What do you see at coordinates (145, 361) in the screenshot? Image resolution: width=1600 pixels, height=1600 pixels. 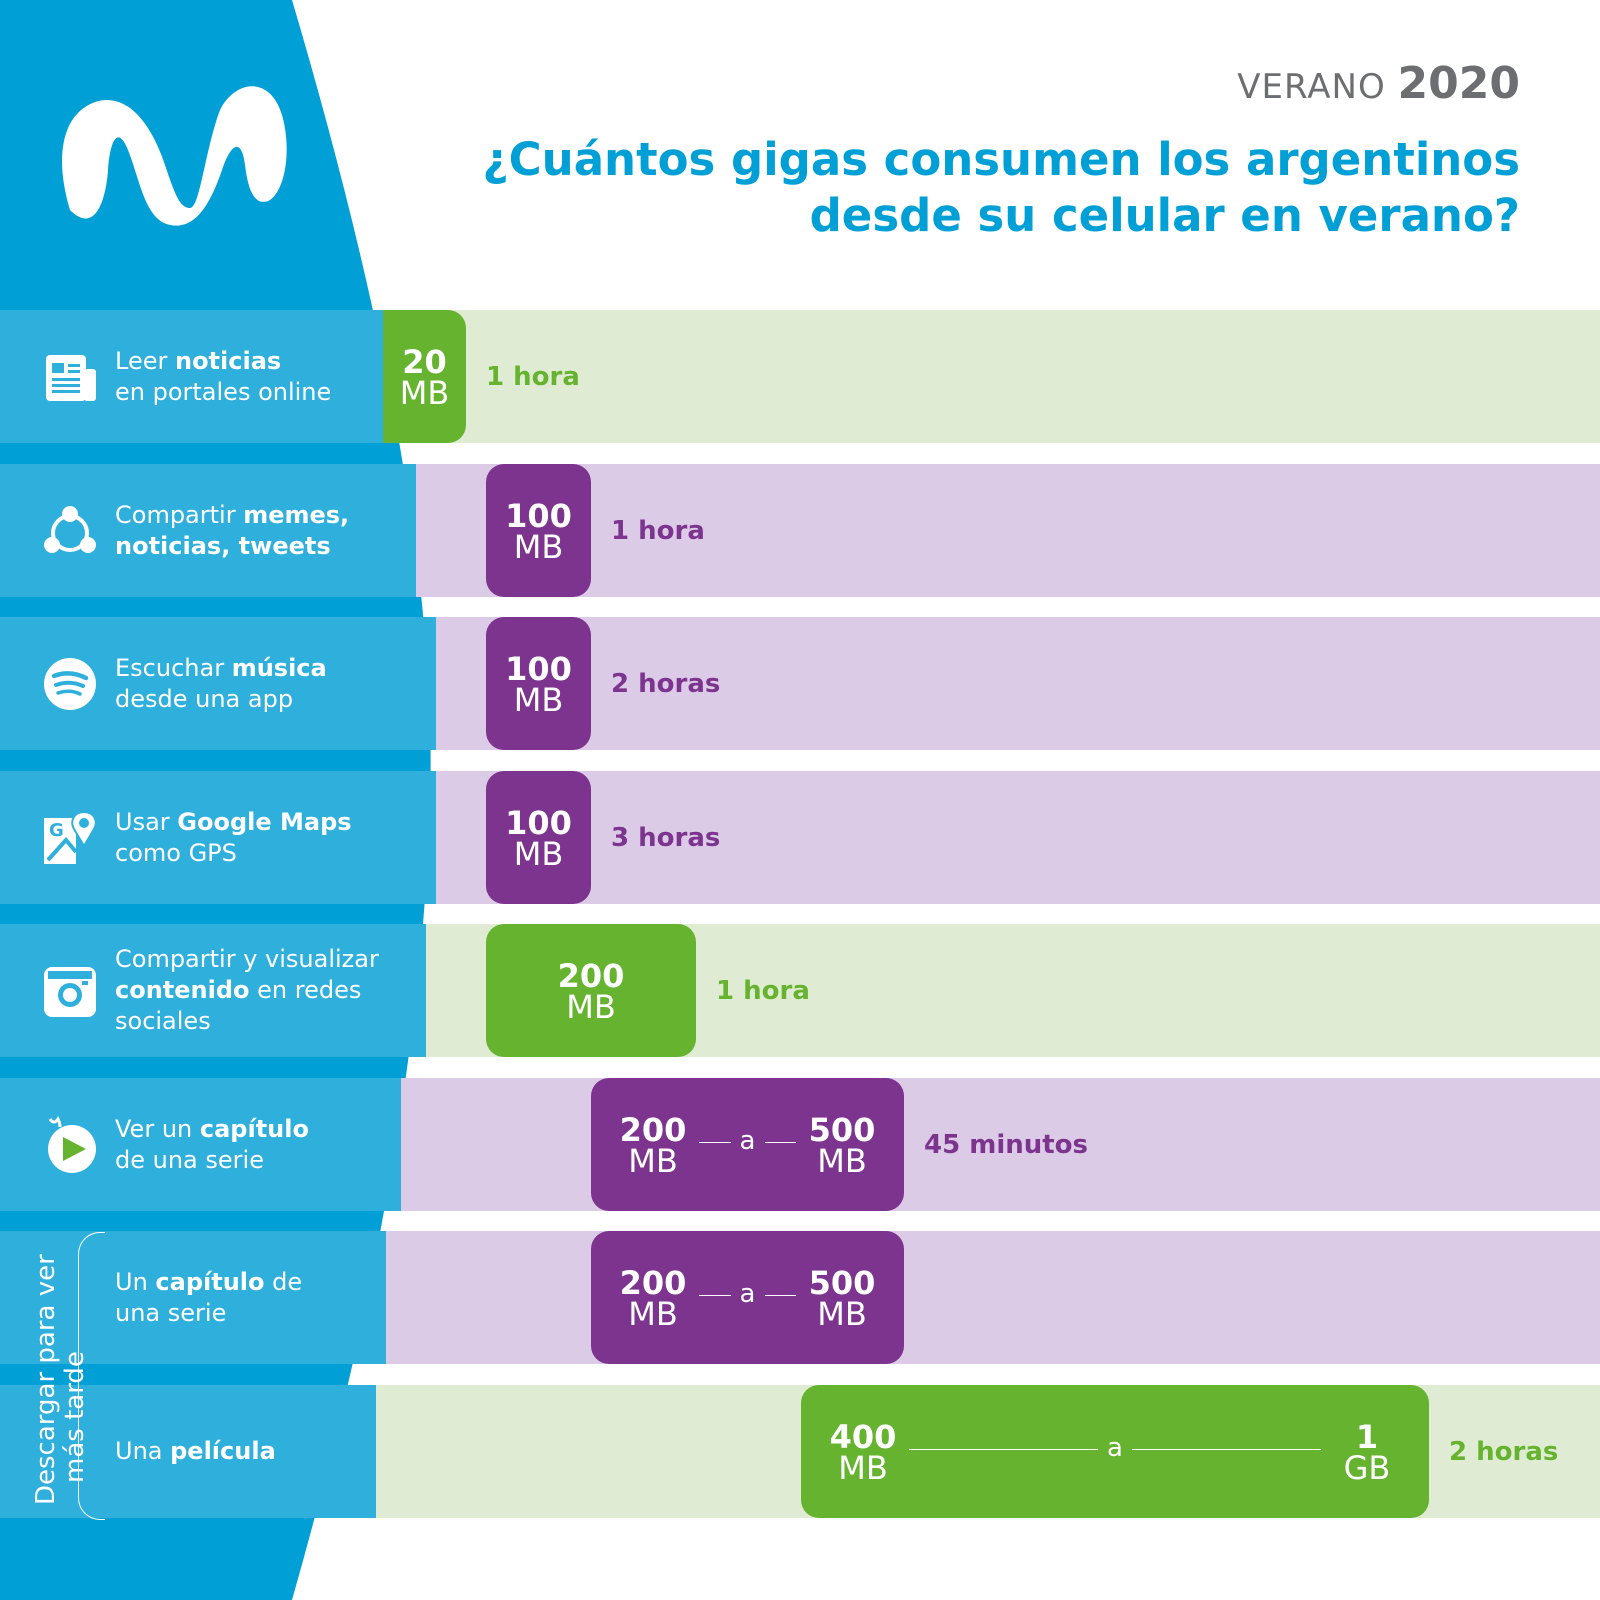 I see `label-text: Leer` at bounding box center [145, 361].